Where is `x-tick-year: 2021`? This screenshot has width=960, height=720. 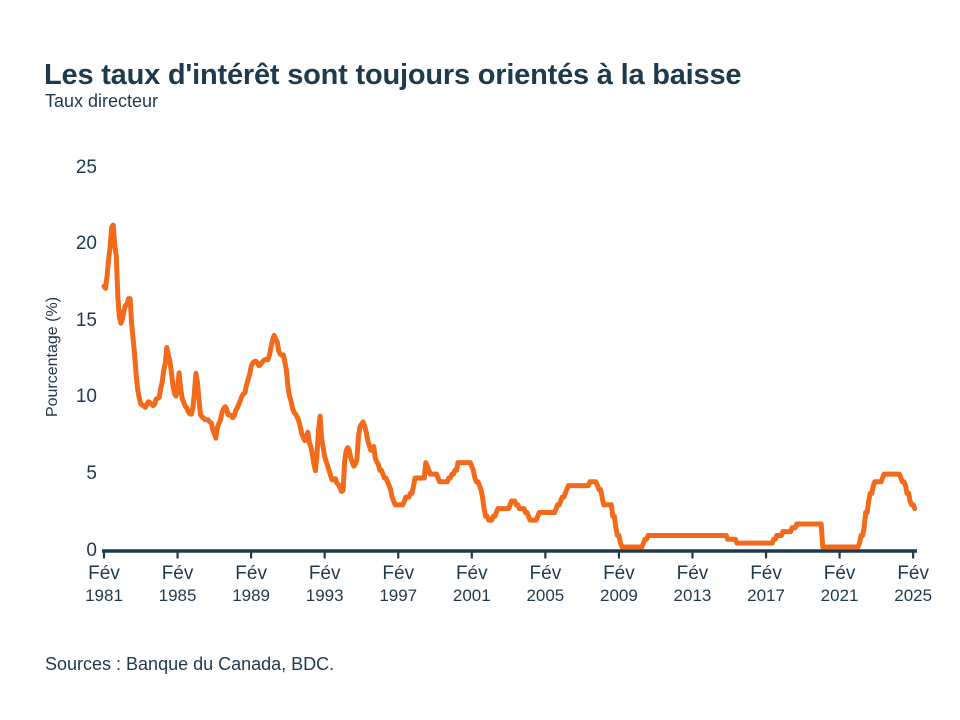
x-tick-year: 2021 is located at coordinates (839, 595).